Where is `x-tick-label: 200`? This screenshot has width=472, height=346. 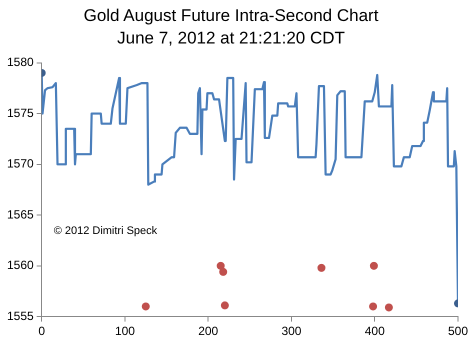 x-tick-label: 200 is located at coordinates (208, 331).